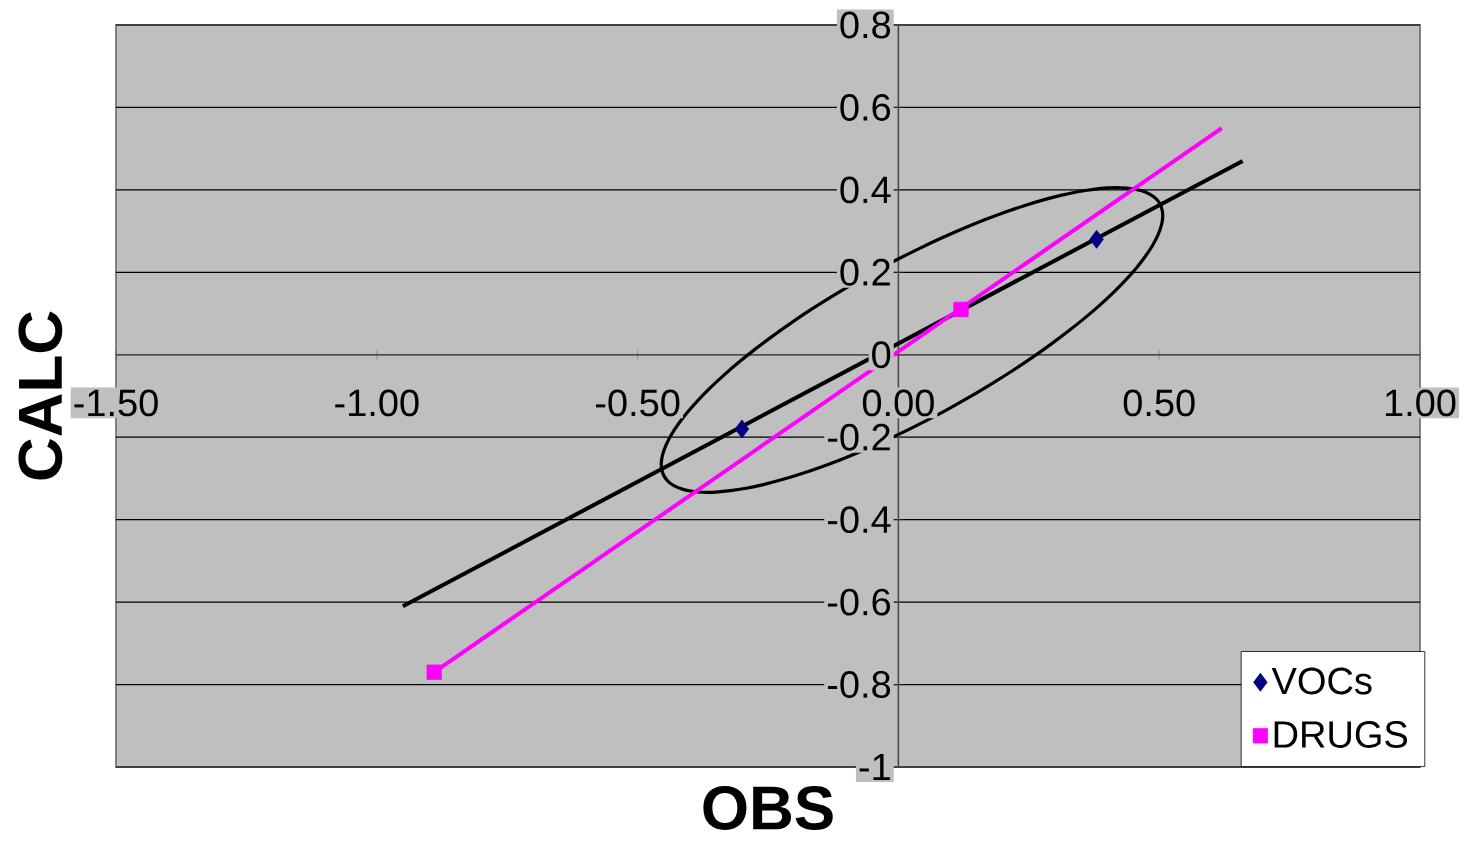 The width and height of the screenshot is (1474, 845). What do you see at coordinates (858, 437) in the screenshot?
I see `y-tick-label: -0.2` at bounding box center [858, 437].